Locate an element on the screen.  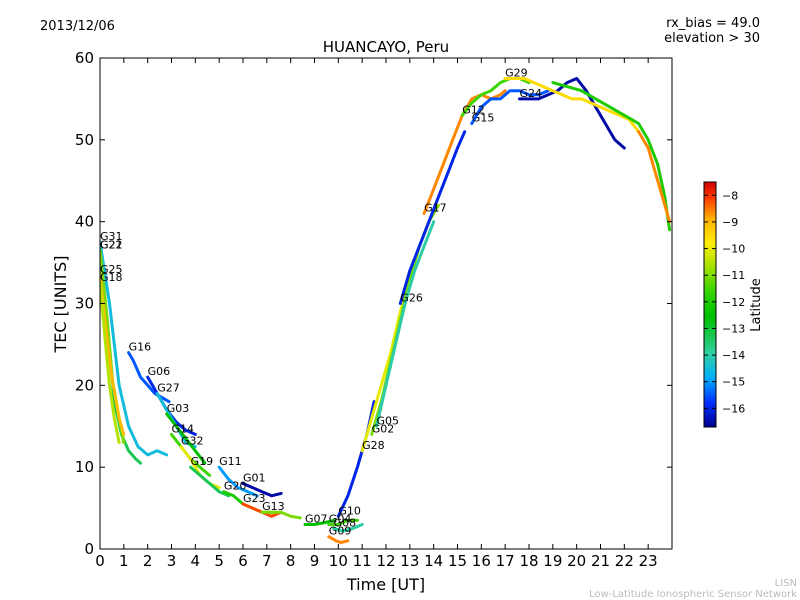
series-label-g01: G01 is located at coordinates (254, 478).